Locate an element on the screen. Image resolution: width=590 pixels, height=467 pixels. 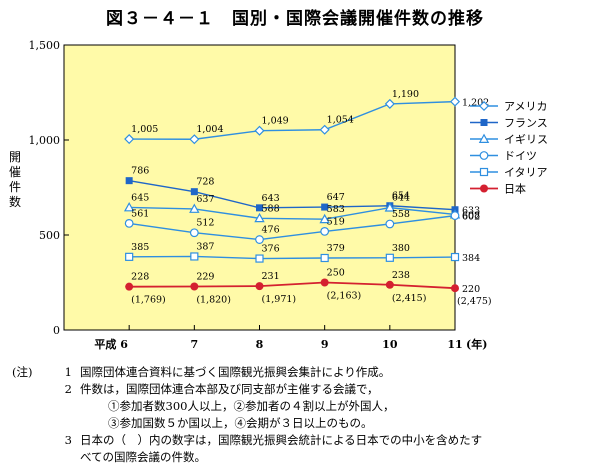
series-日本 is located at coordinates (292, 285).